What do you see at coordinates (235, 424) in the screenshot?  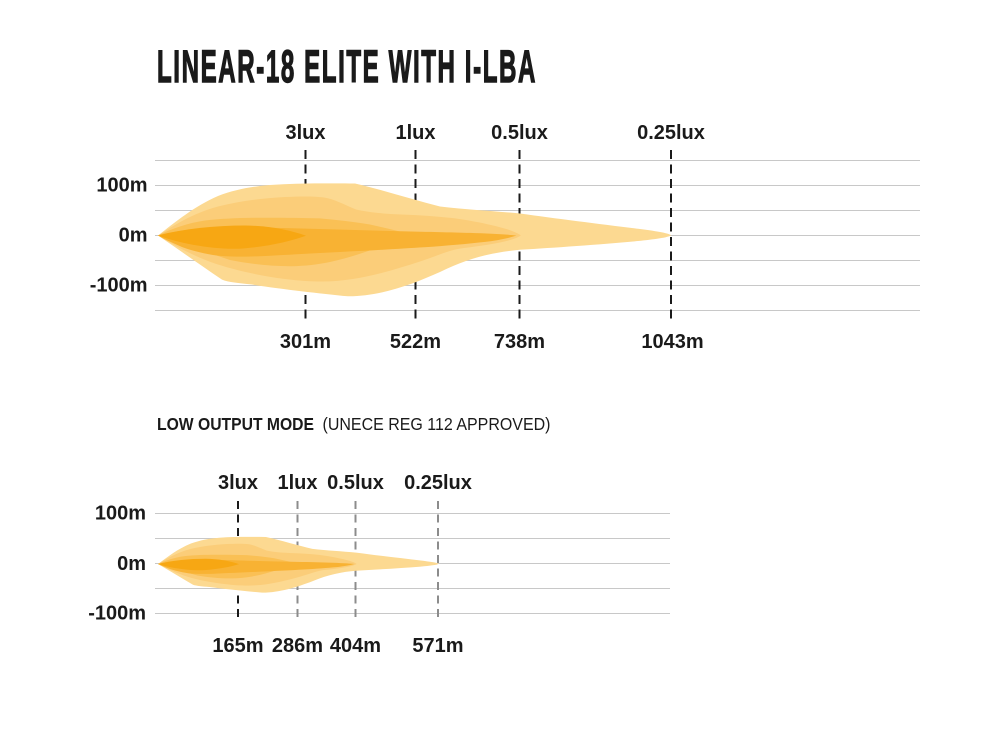 I see `svg-text: LOW OUTPUT MODE` at bounding box center [235, 424].